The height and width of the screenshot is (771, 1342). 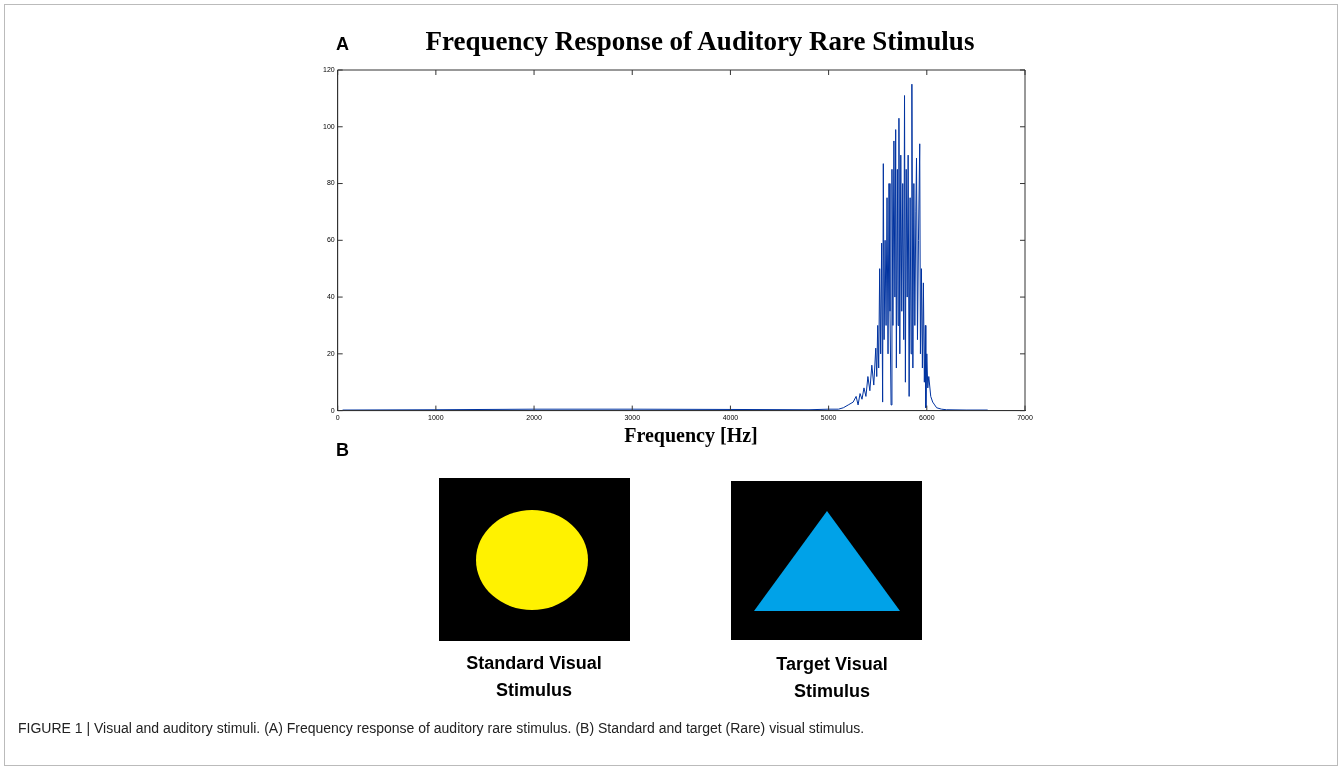 I want to click on x-axis-title: Frequency [Hz], so click(x=691, y=435).